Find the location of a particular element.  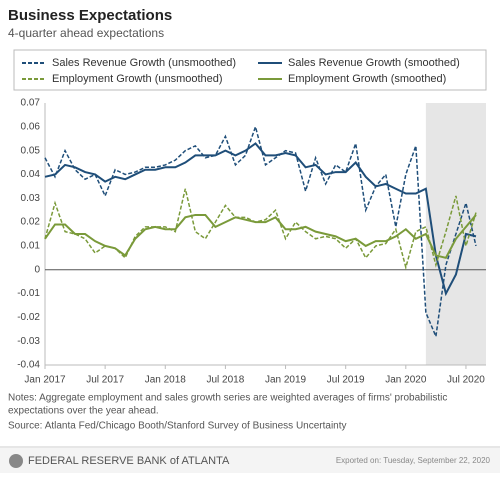

y-tick-label: -0.04 is located at coordinates (28, 365).